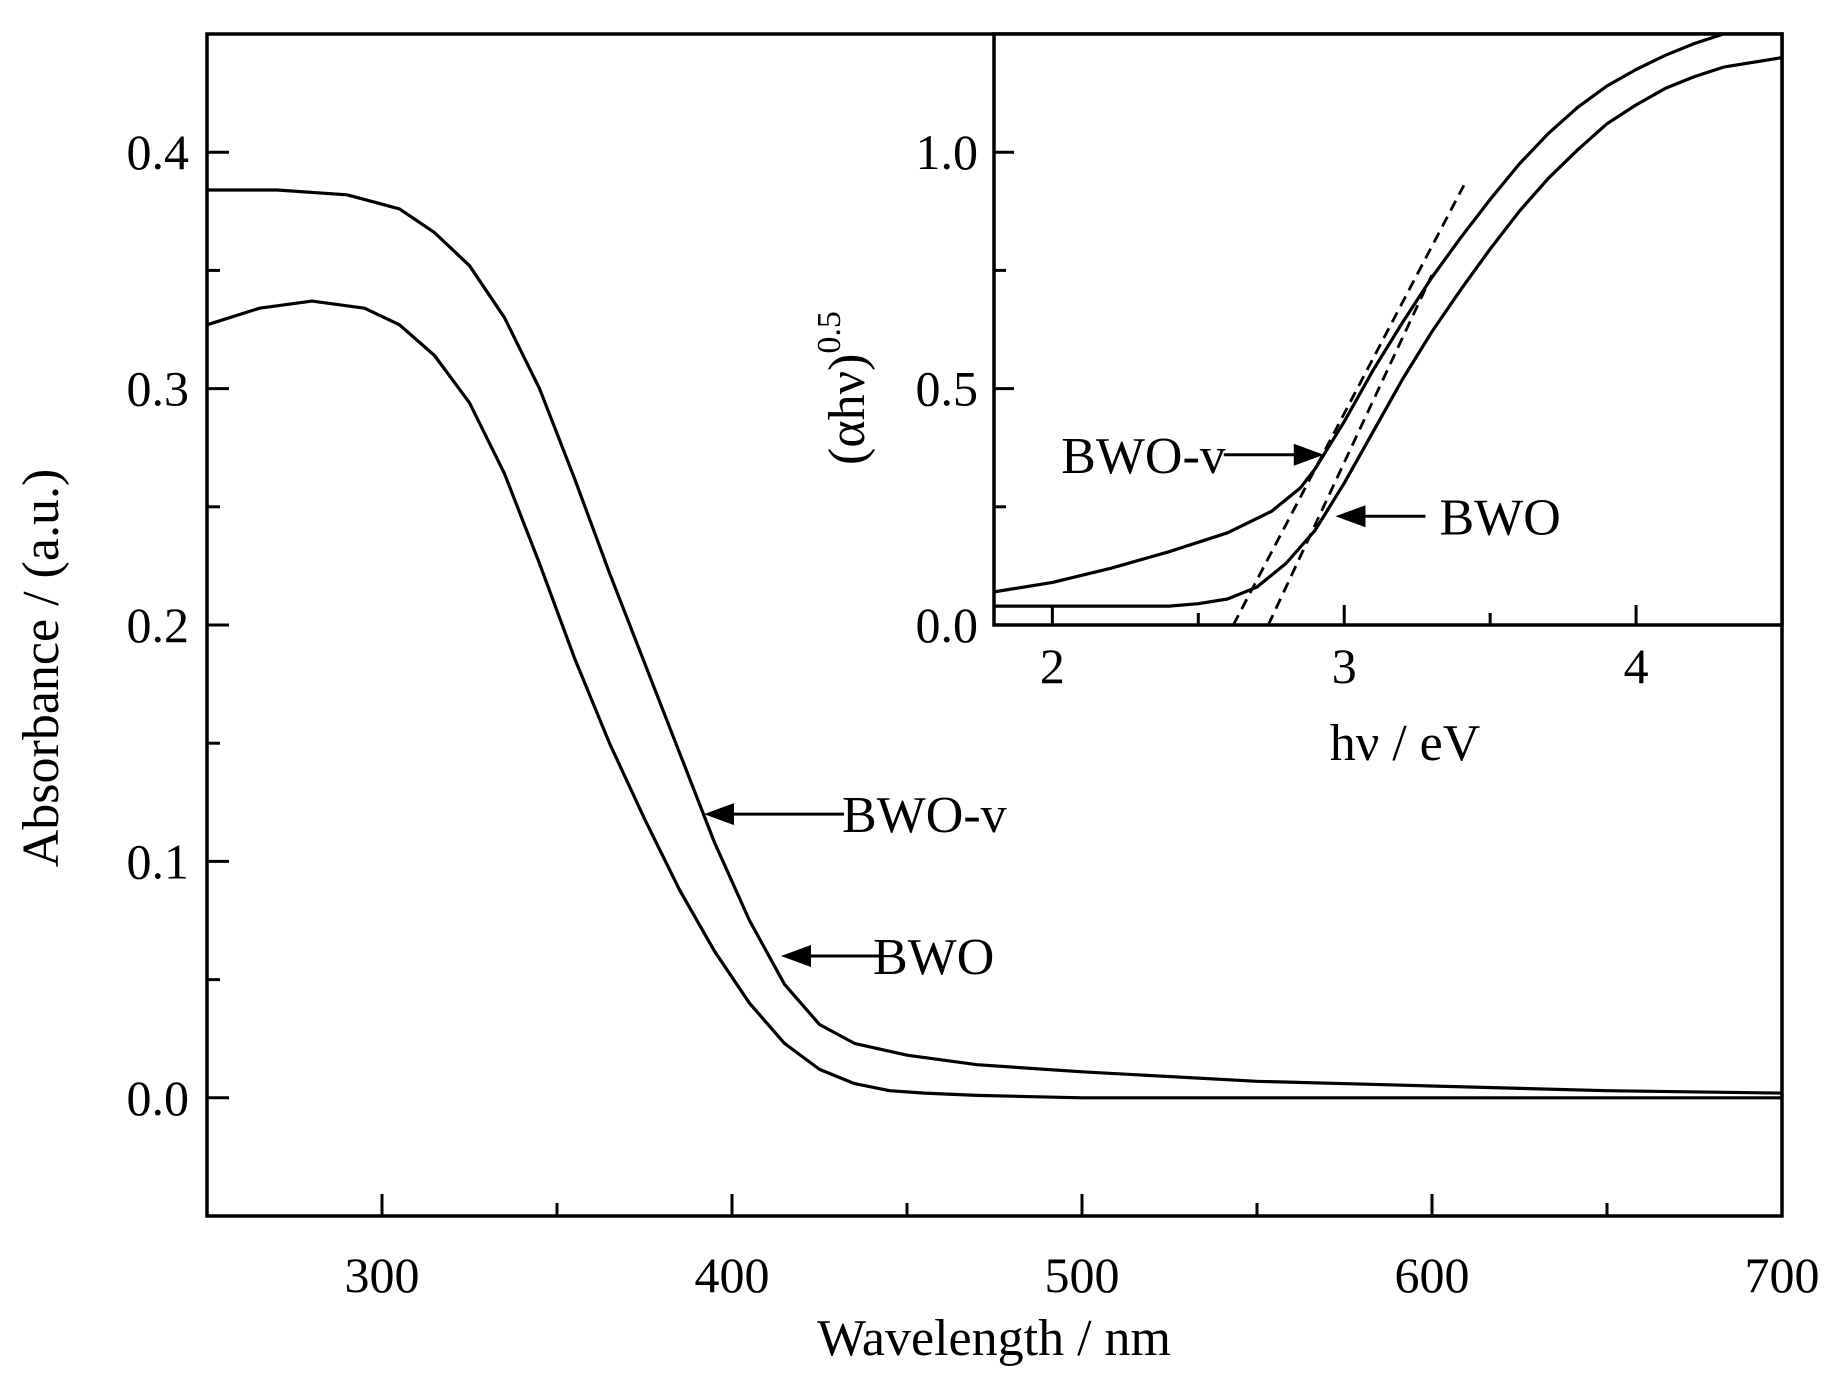 Image resolution: width=1834 pixels, height=1377 pixels. What do you see at coordinates (994, 1338) in the screenshot?
I see `main-x-axis-title: Wavelength / nm` at bounding box center [994, 1338].